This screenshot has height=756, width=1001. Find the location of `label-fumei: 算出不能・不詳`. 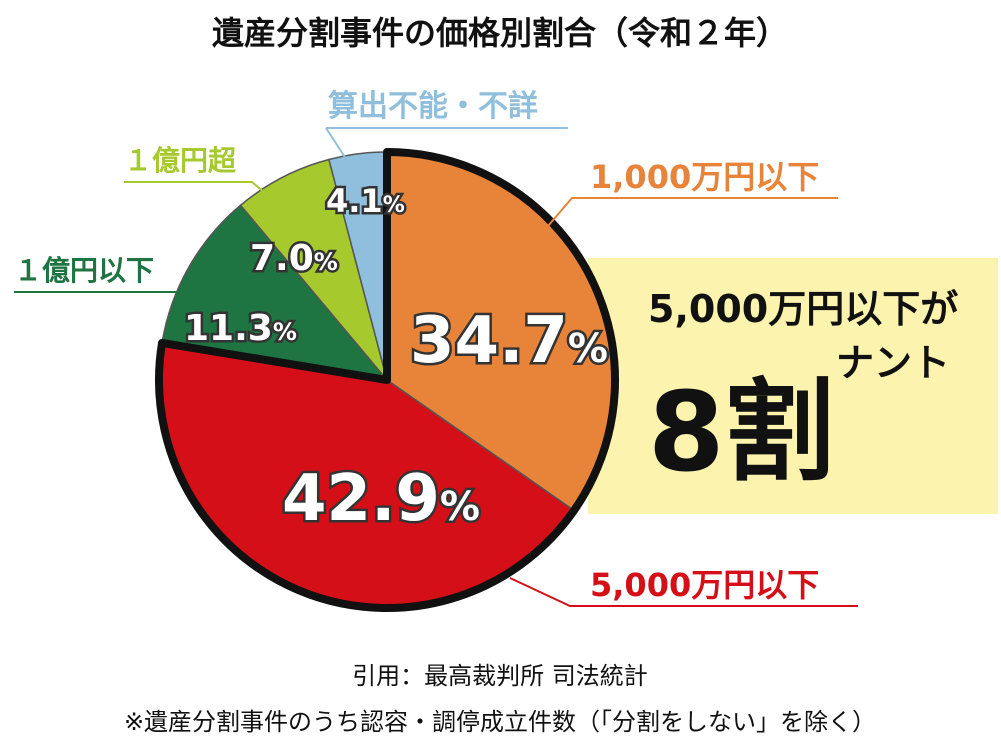

label-fumei: 算出不能・不詳 is located at coordinates (433, 106).